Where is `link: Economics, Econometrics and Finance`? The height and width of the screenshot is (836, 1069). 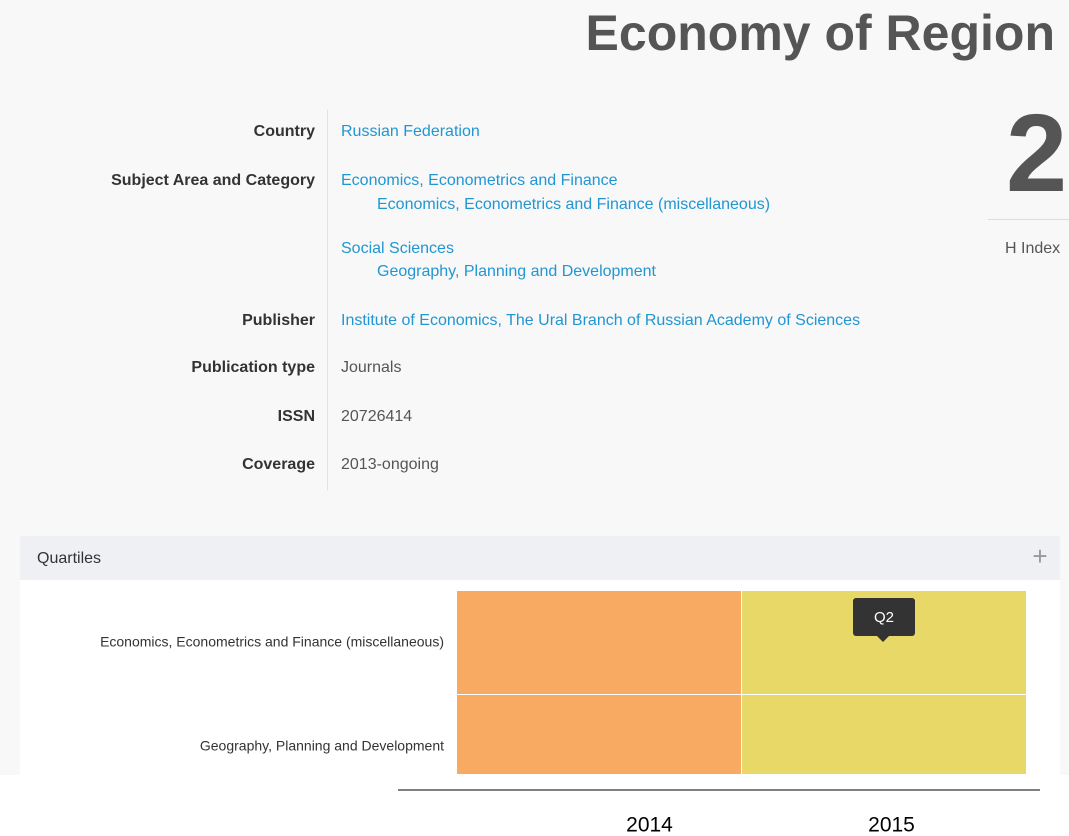
link: Economics, Econometrics and Finance is located at coordinates (479, 180).